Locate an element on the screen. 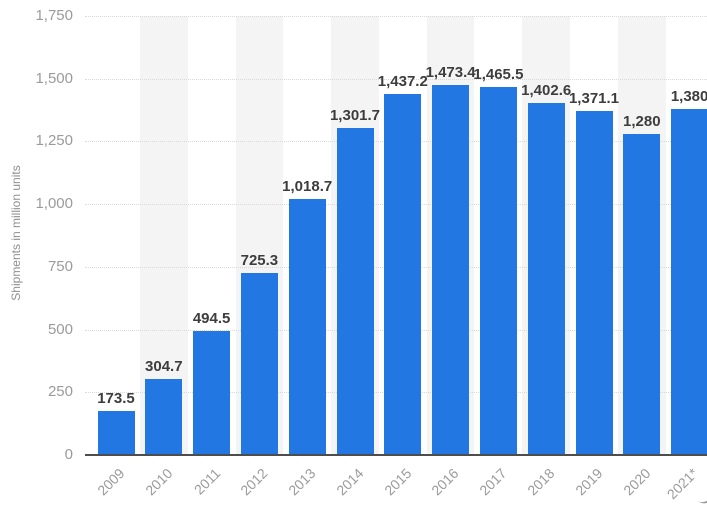 The height and width of the screenshot is (507, 707). y-axis-title: Shipments in million units is located at coordinates (16, 233).